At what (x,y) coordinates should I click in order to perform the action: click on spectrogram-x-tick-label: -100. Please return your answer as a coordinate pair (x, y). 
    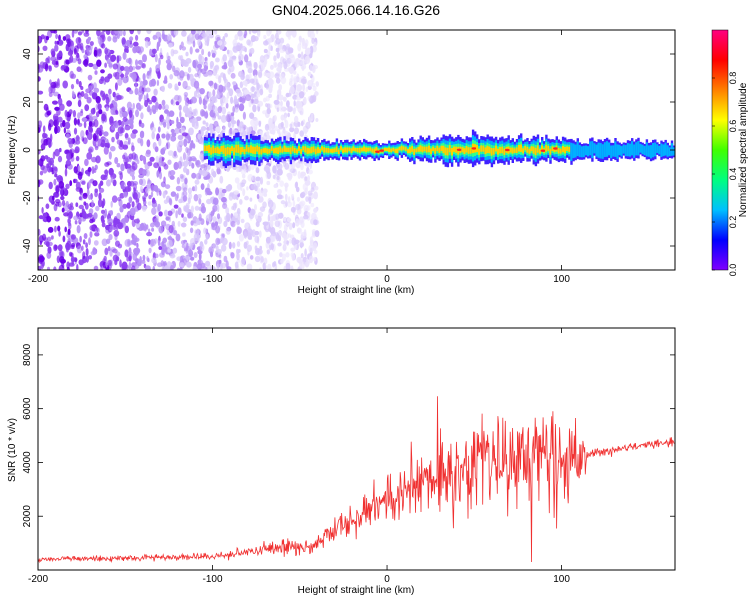
    Looking at the image, I should click on (213, 279).